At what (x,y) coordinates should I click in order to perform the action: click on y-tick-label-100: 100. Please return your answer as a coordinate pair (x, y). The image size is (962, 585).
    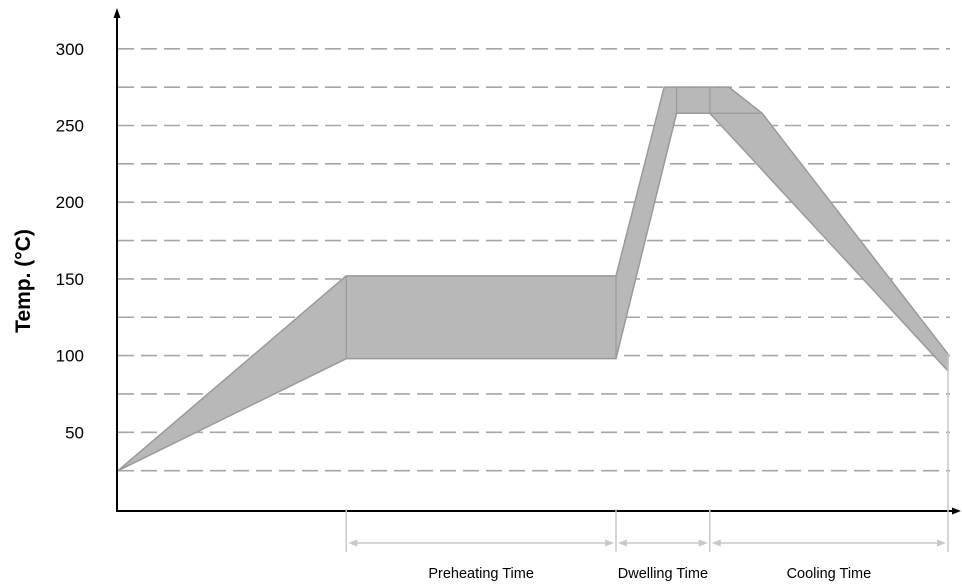
    Looking at the image, I should click on (70, 356).